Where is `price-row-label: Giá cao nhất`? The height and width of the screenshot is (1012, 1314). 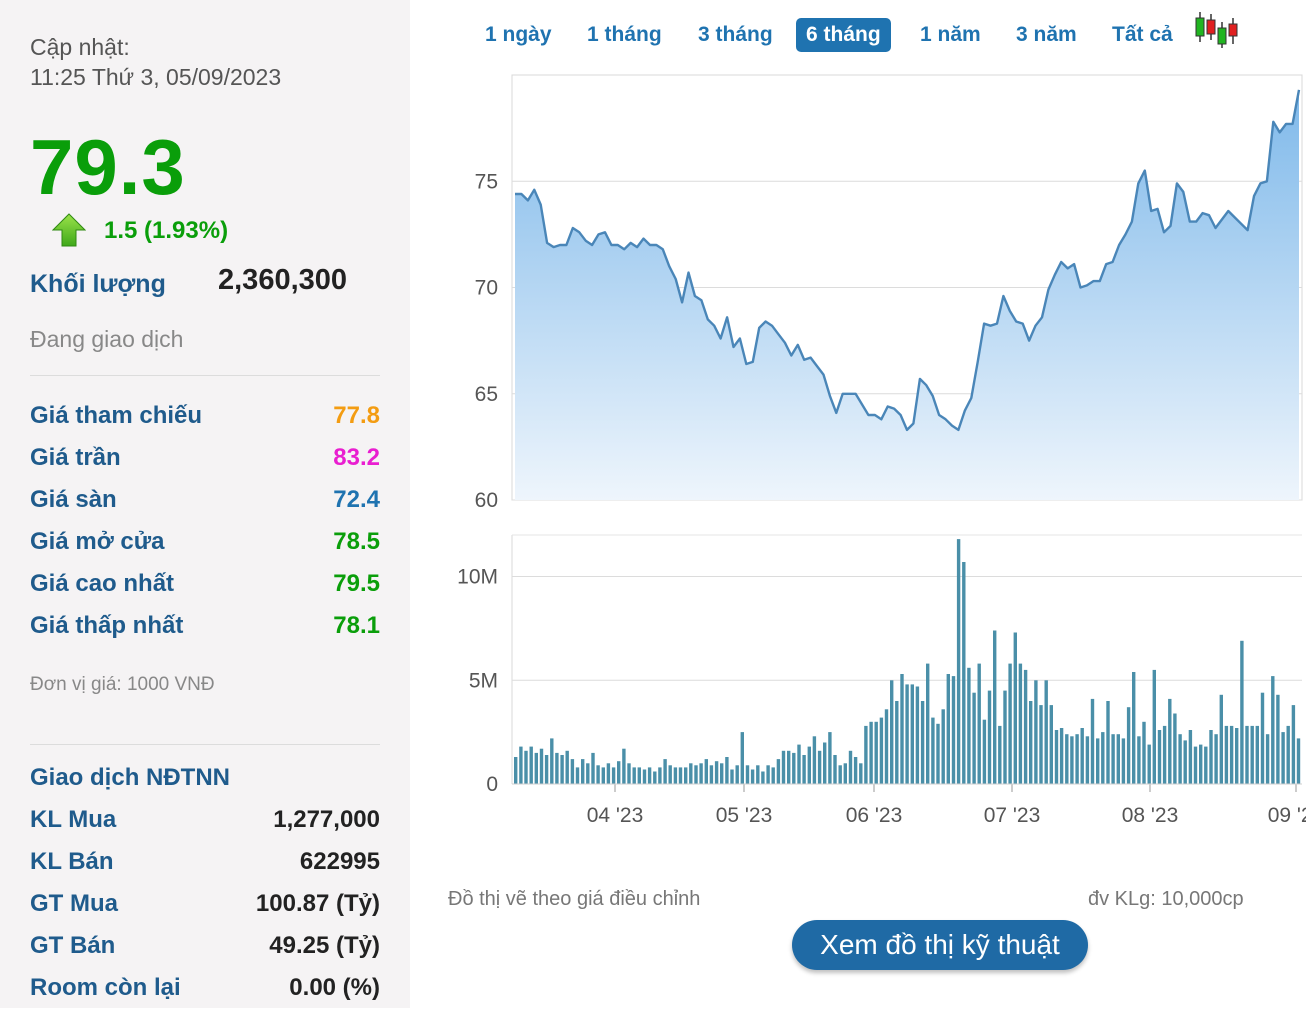 price-row-label: Giá cao nhất is located at coordinates (102, 583).